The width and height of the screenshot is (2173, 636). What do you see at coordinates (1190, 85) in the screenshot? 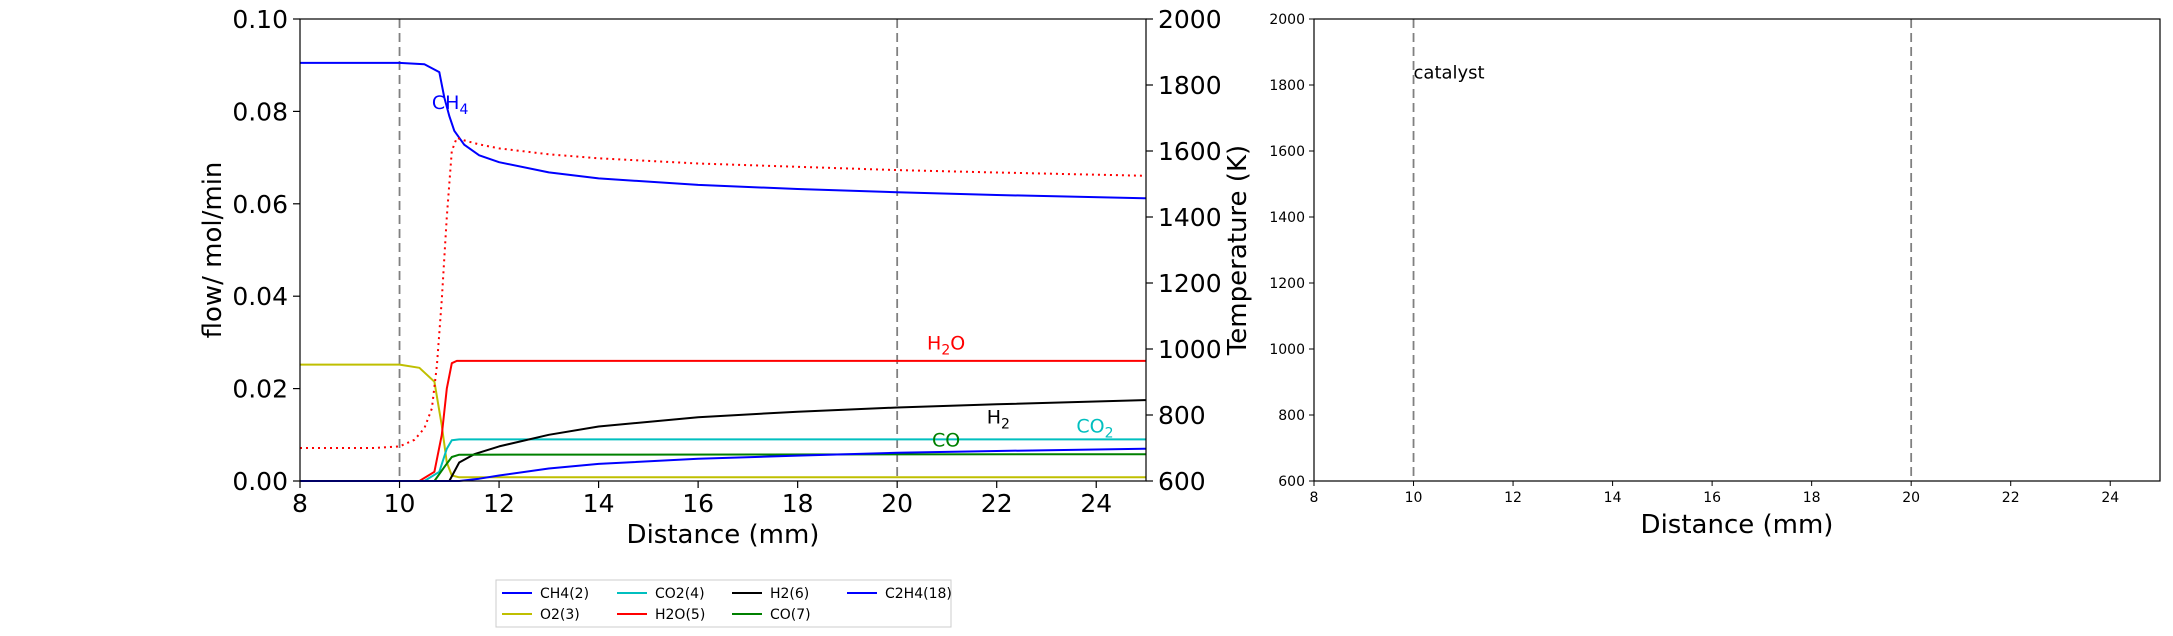
I see `y2-tick-label: 1800` at bounding box center [1190, 85].